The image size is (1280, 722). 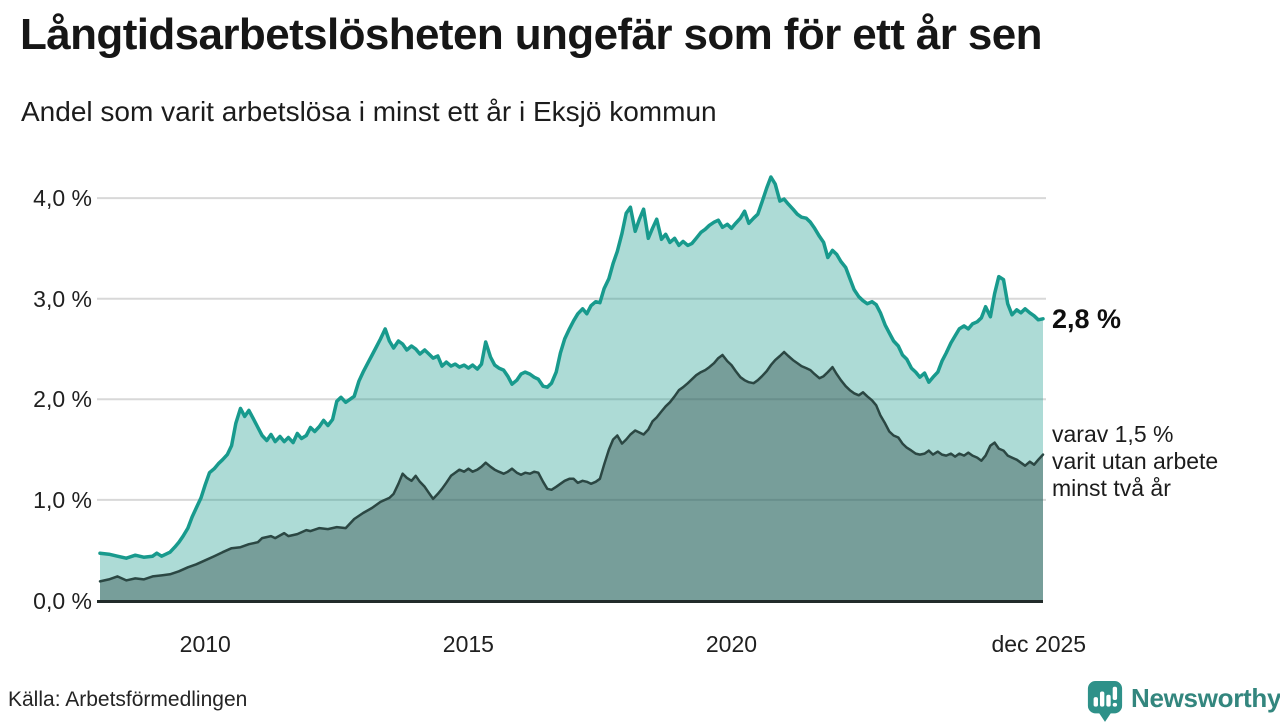 I want to click on newsworthy-logo: Newsworthy, so click(x=1183, y=700).